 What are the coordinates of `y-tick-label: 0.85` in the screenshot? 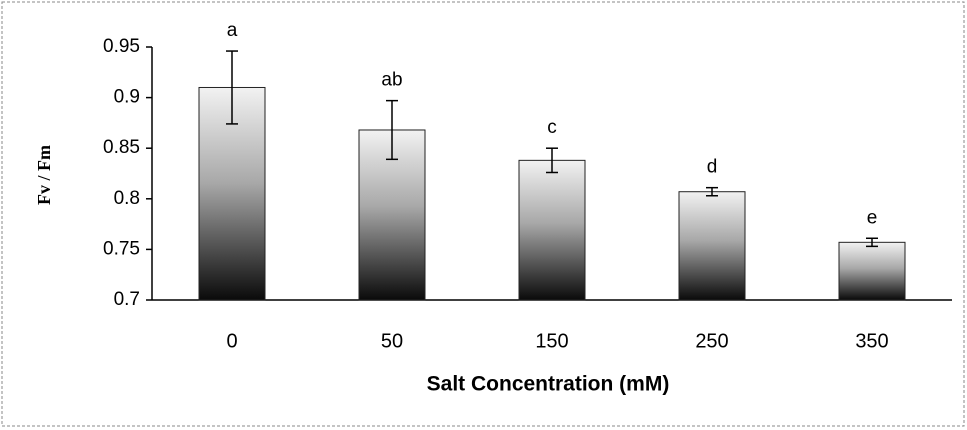 It's located at (121, 147).